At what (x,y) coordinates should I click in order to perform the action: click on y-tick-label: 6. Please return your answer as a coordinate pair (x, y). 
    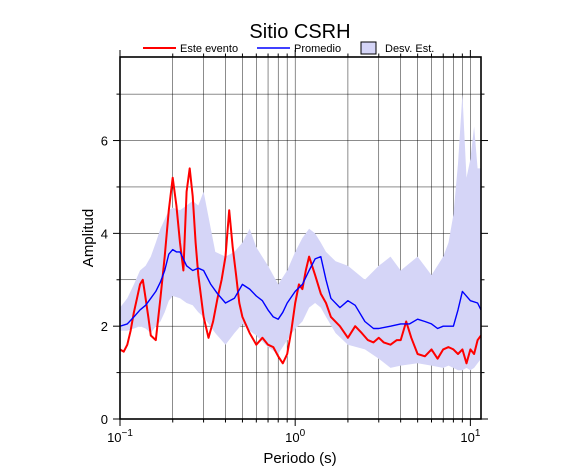
    Looking at the image, I should click on (104, 141).